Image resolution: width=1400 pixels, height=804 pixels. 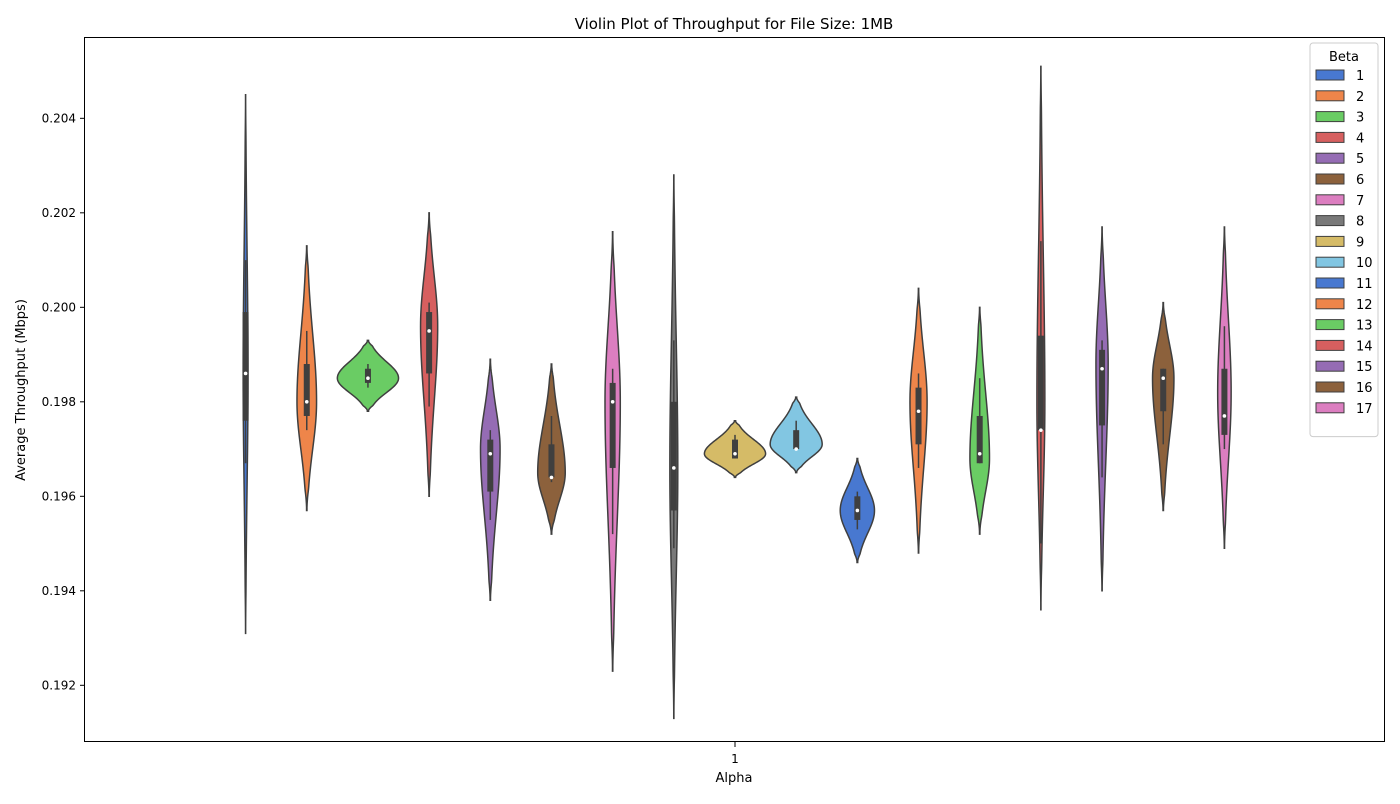 I want to click on legend-label: 5, so click(x=1360, y=159).